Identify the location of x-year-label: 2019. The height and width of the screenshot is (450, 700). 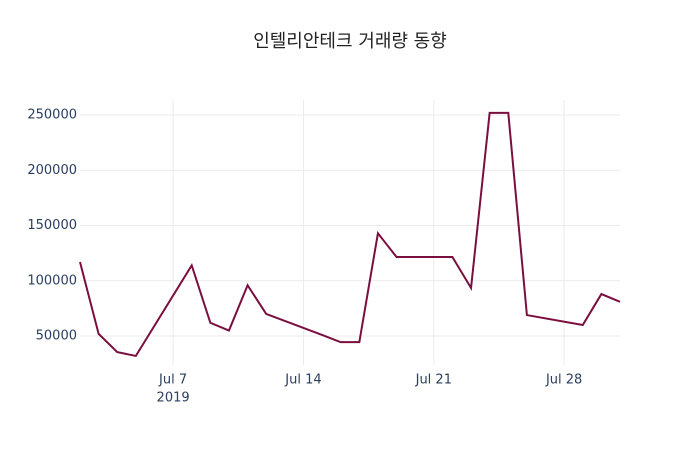
(173, 398).